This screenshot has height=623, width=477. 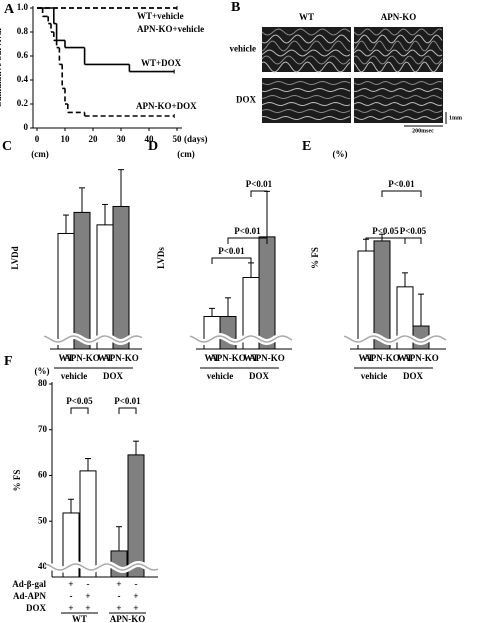 What do you see at coordinates (94, 139) in the screenshot?
I see `x-tick-label: 20` at bounding box center [94, 139].